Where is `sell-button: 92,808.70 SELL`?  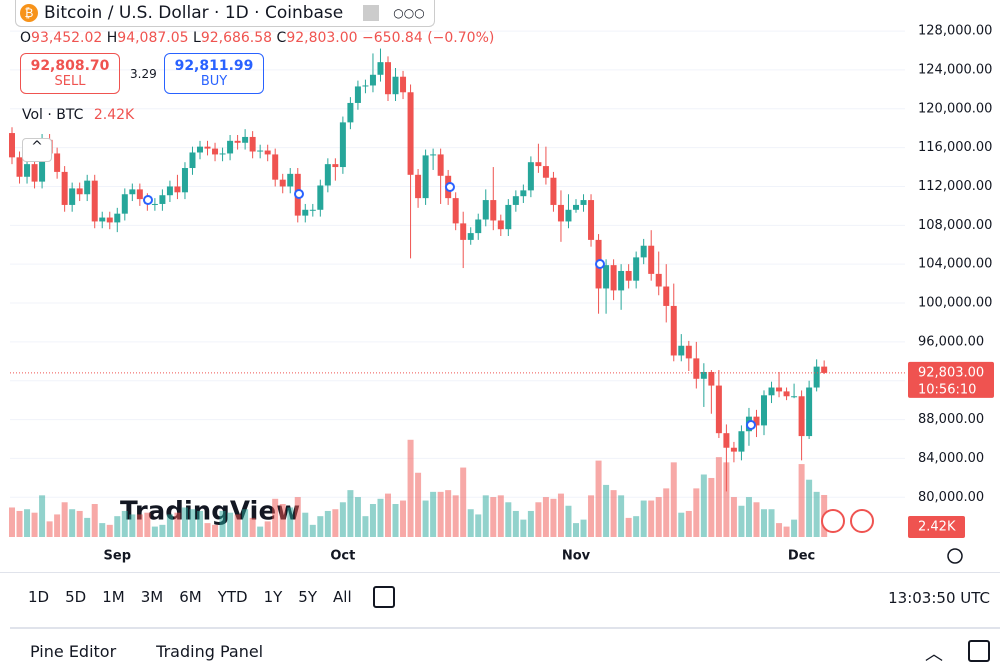
sell-button: 92,808.70 SELL is located at coordinates (70, 73).